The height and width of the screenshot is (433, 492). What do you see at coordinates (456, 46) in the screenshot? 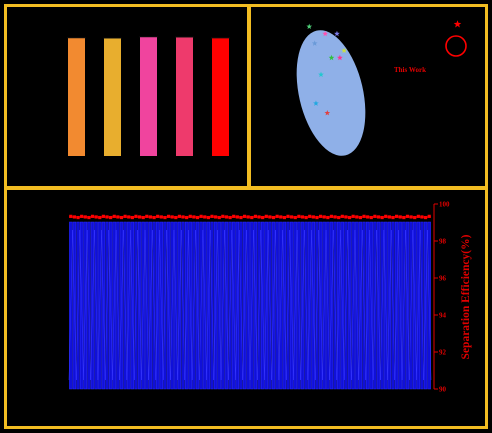
I see `highlight-circle` at bounding box center [456, 46].